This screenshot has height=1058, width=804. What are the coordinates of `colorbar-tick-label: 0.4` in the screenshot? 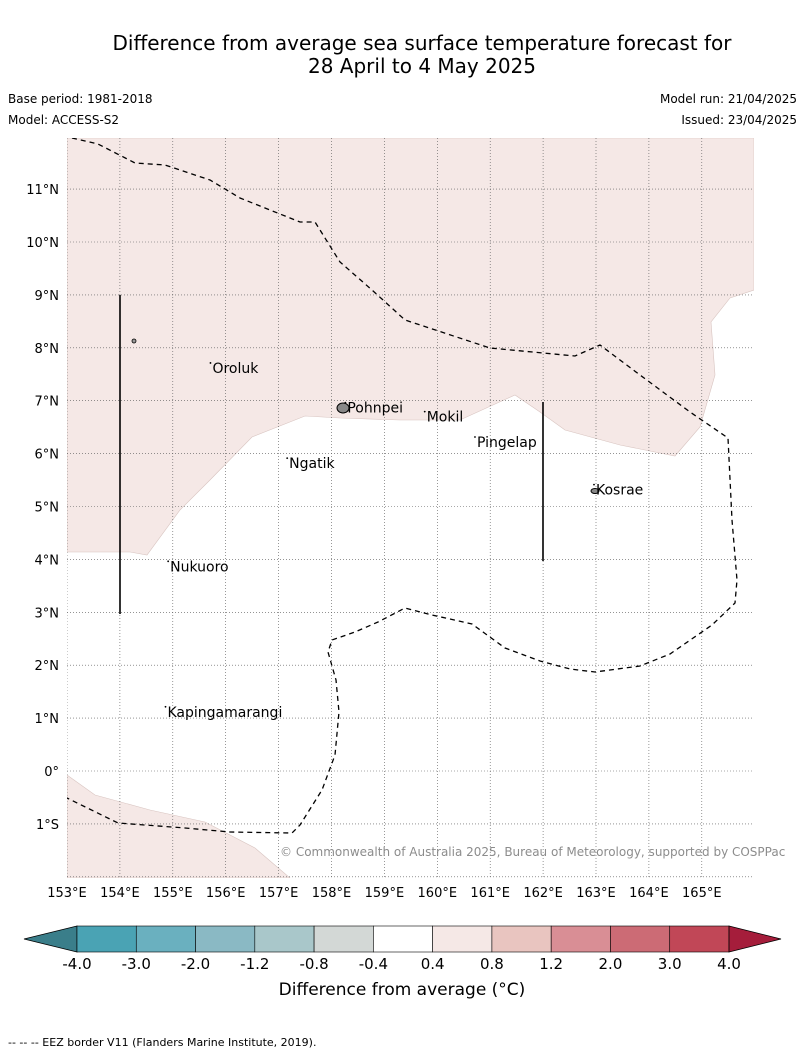 It's located at (433, 964).